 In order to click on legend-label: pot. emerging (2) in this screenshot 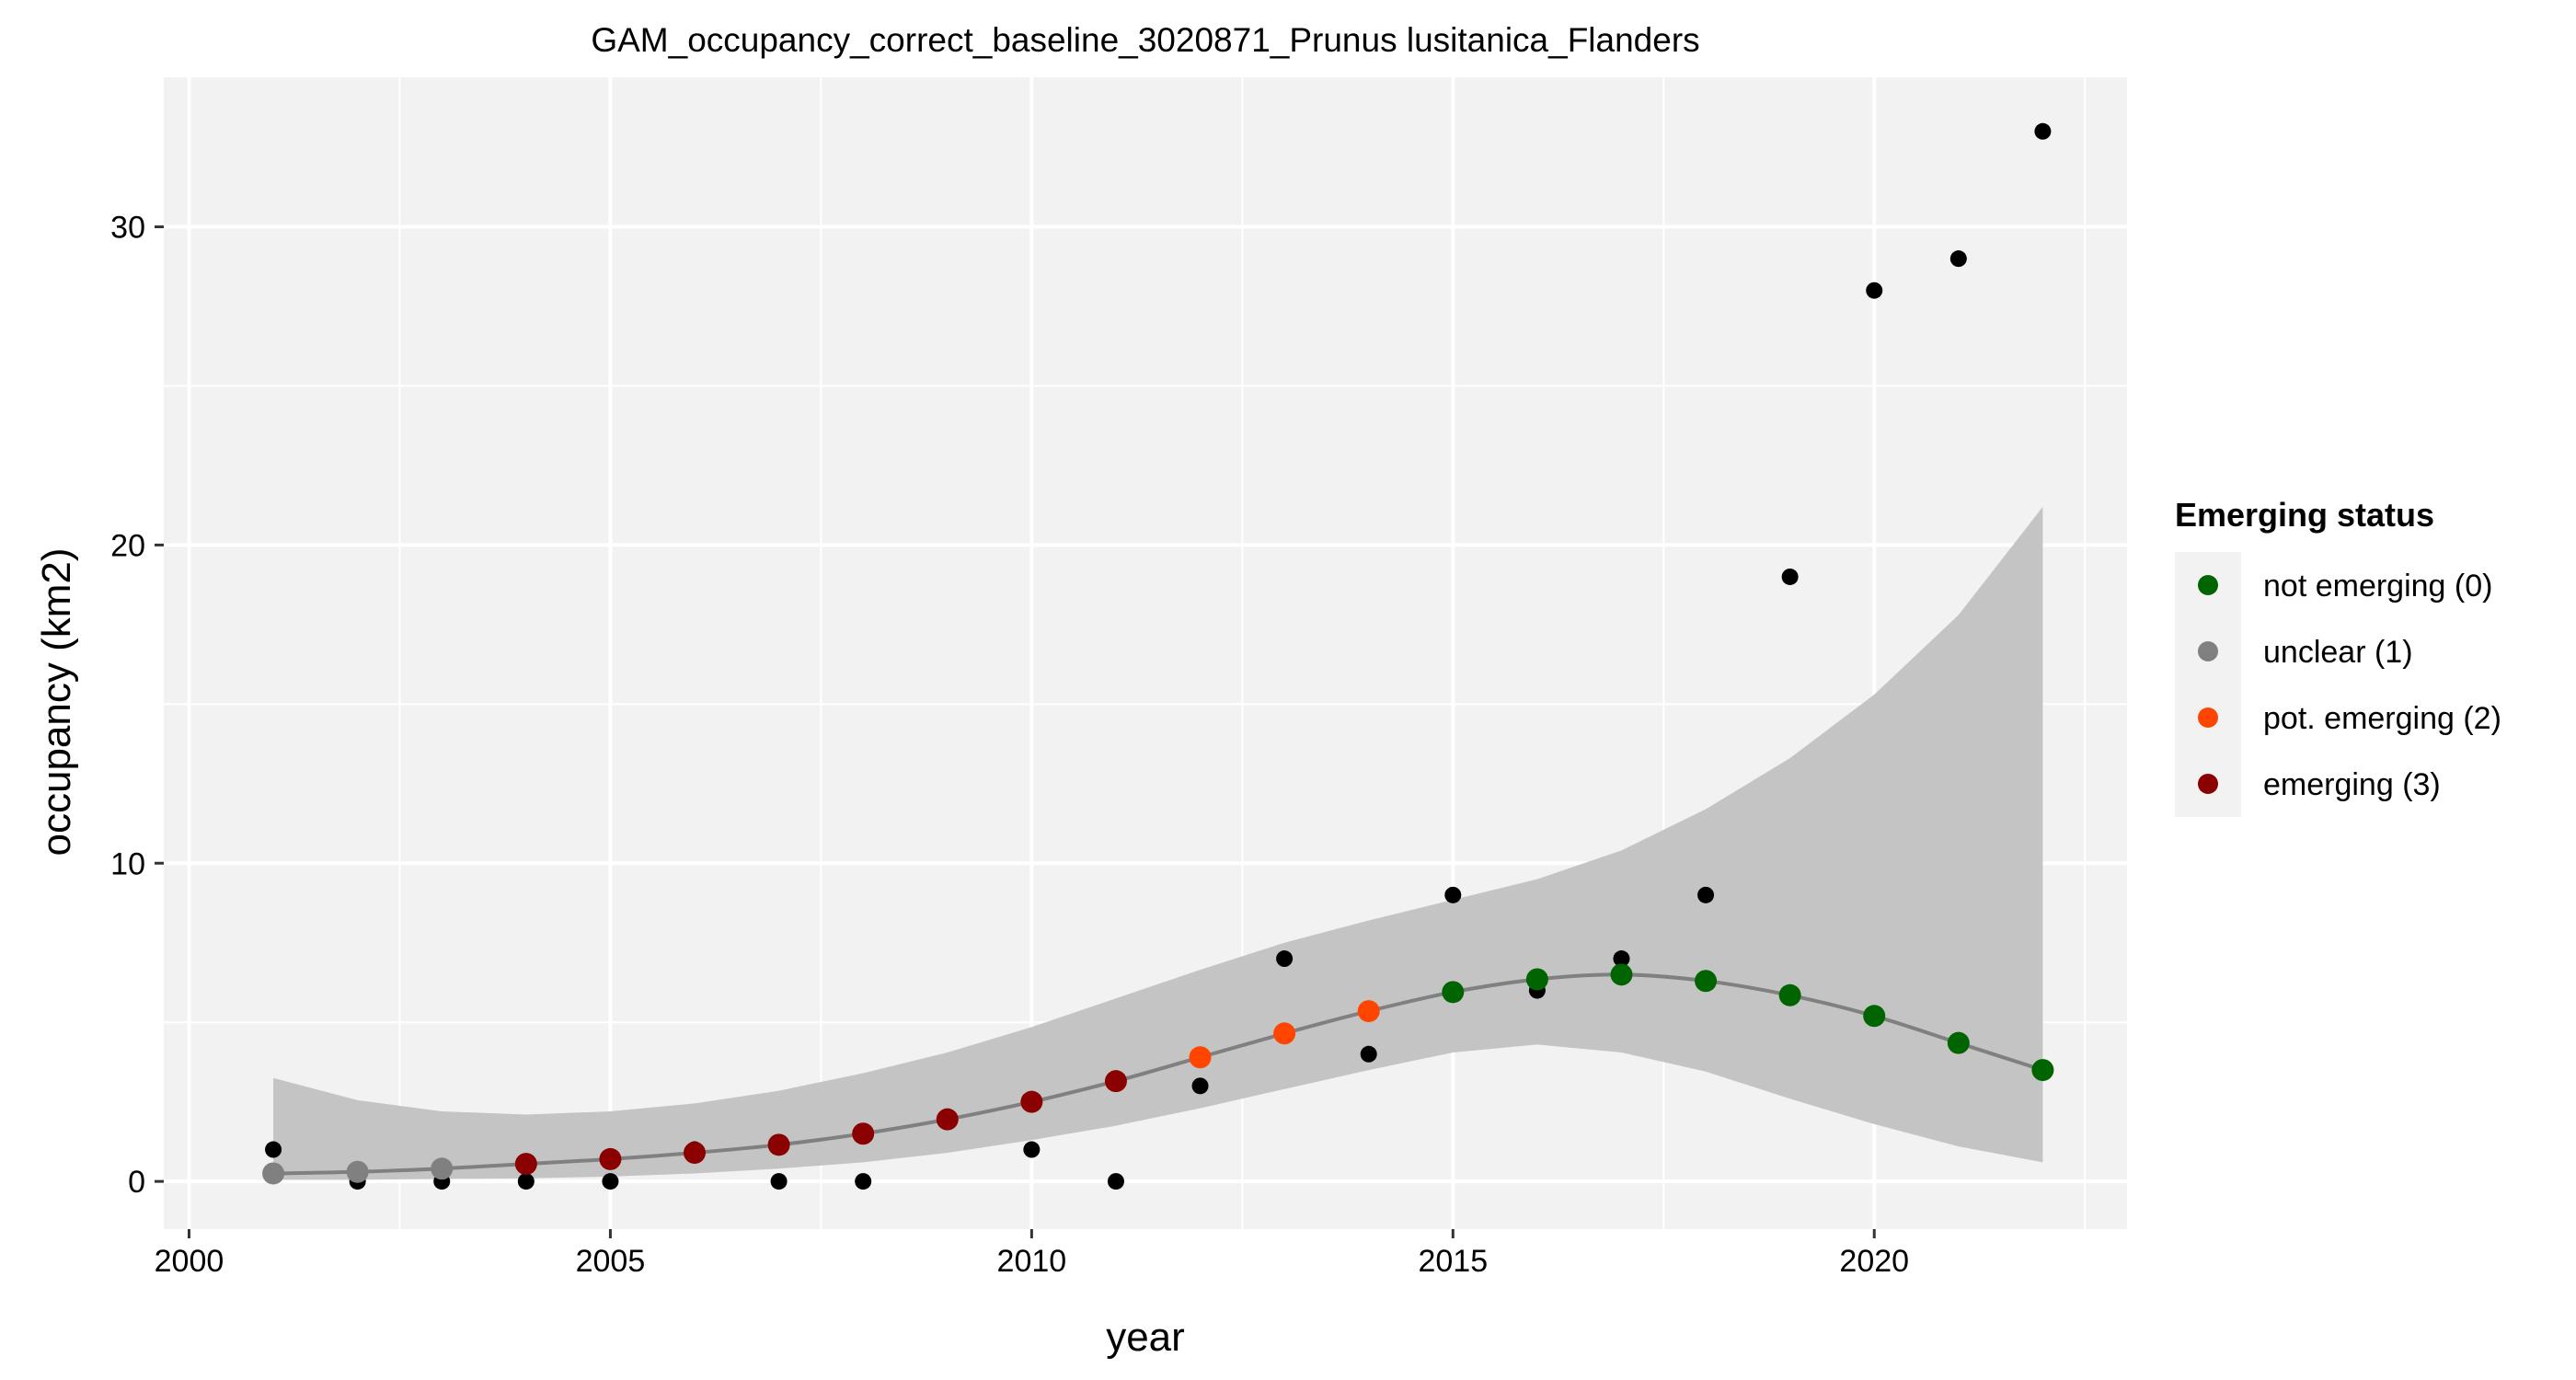, I will do `click(2382, 718)`.